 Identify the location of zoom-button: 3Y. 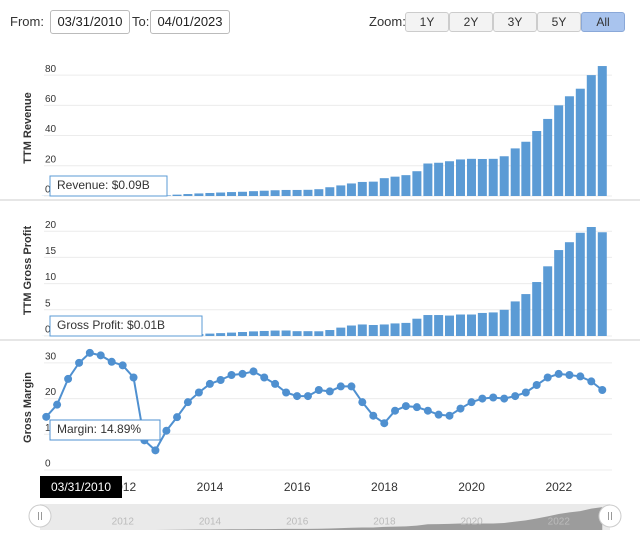
(515, 22).